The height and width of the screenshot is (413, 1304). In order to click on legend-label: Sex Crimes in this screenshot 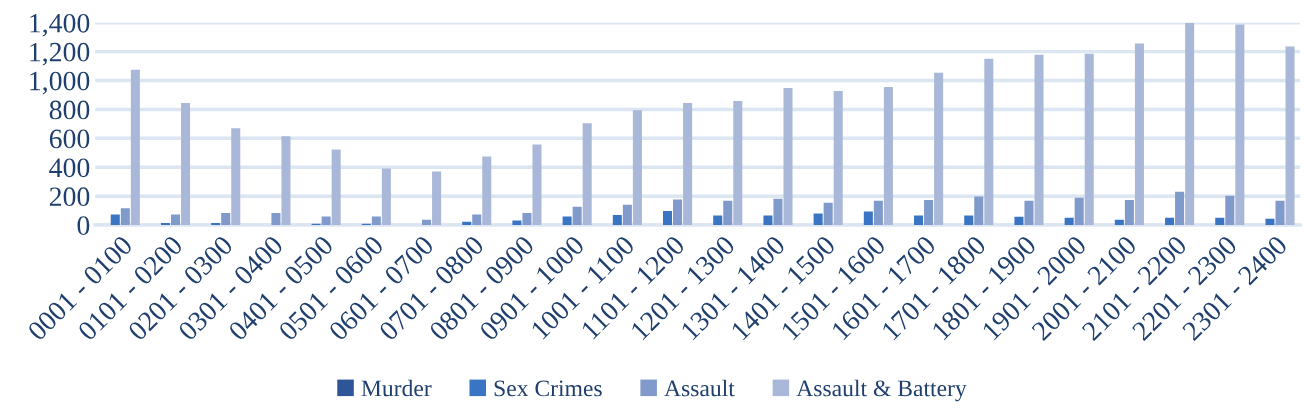, I will do `click(548, 388)`.